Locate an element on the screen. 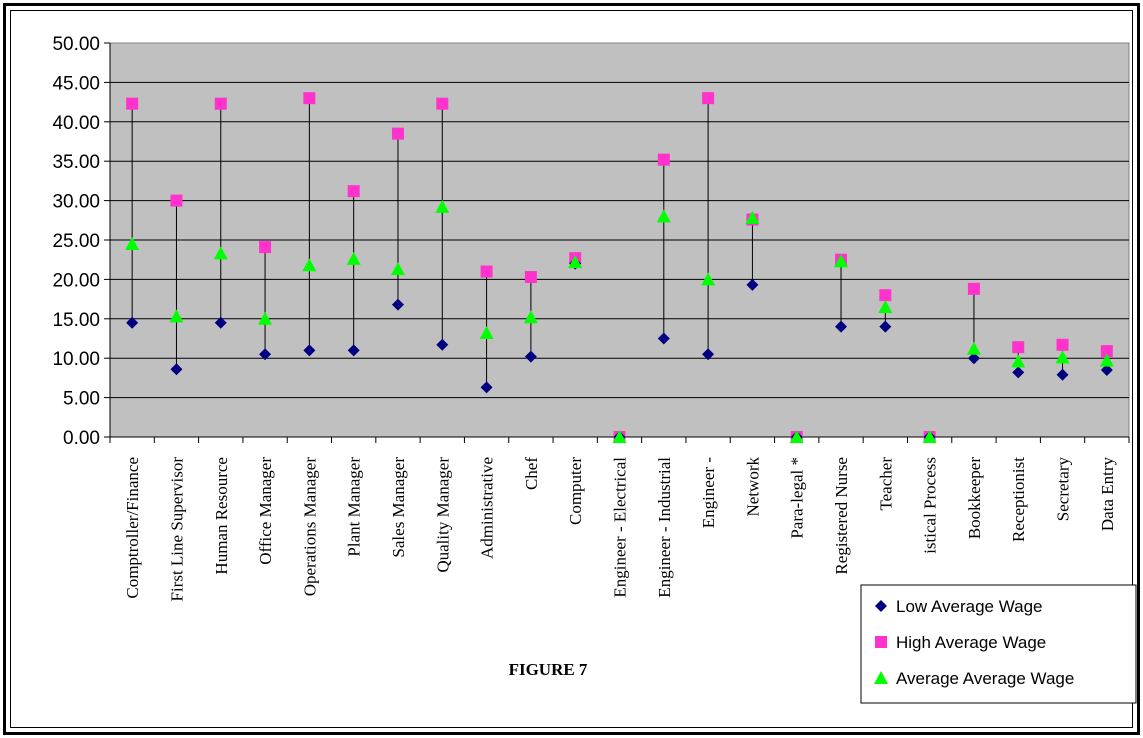  x-tick-label: Engineer - Electrical is located at coordinates (620, 527).